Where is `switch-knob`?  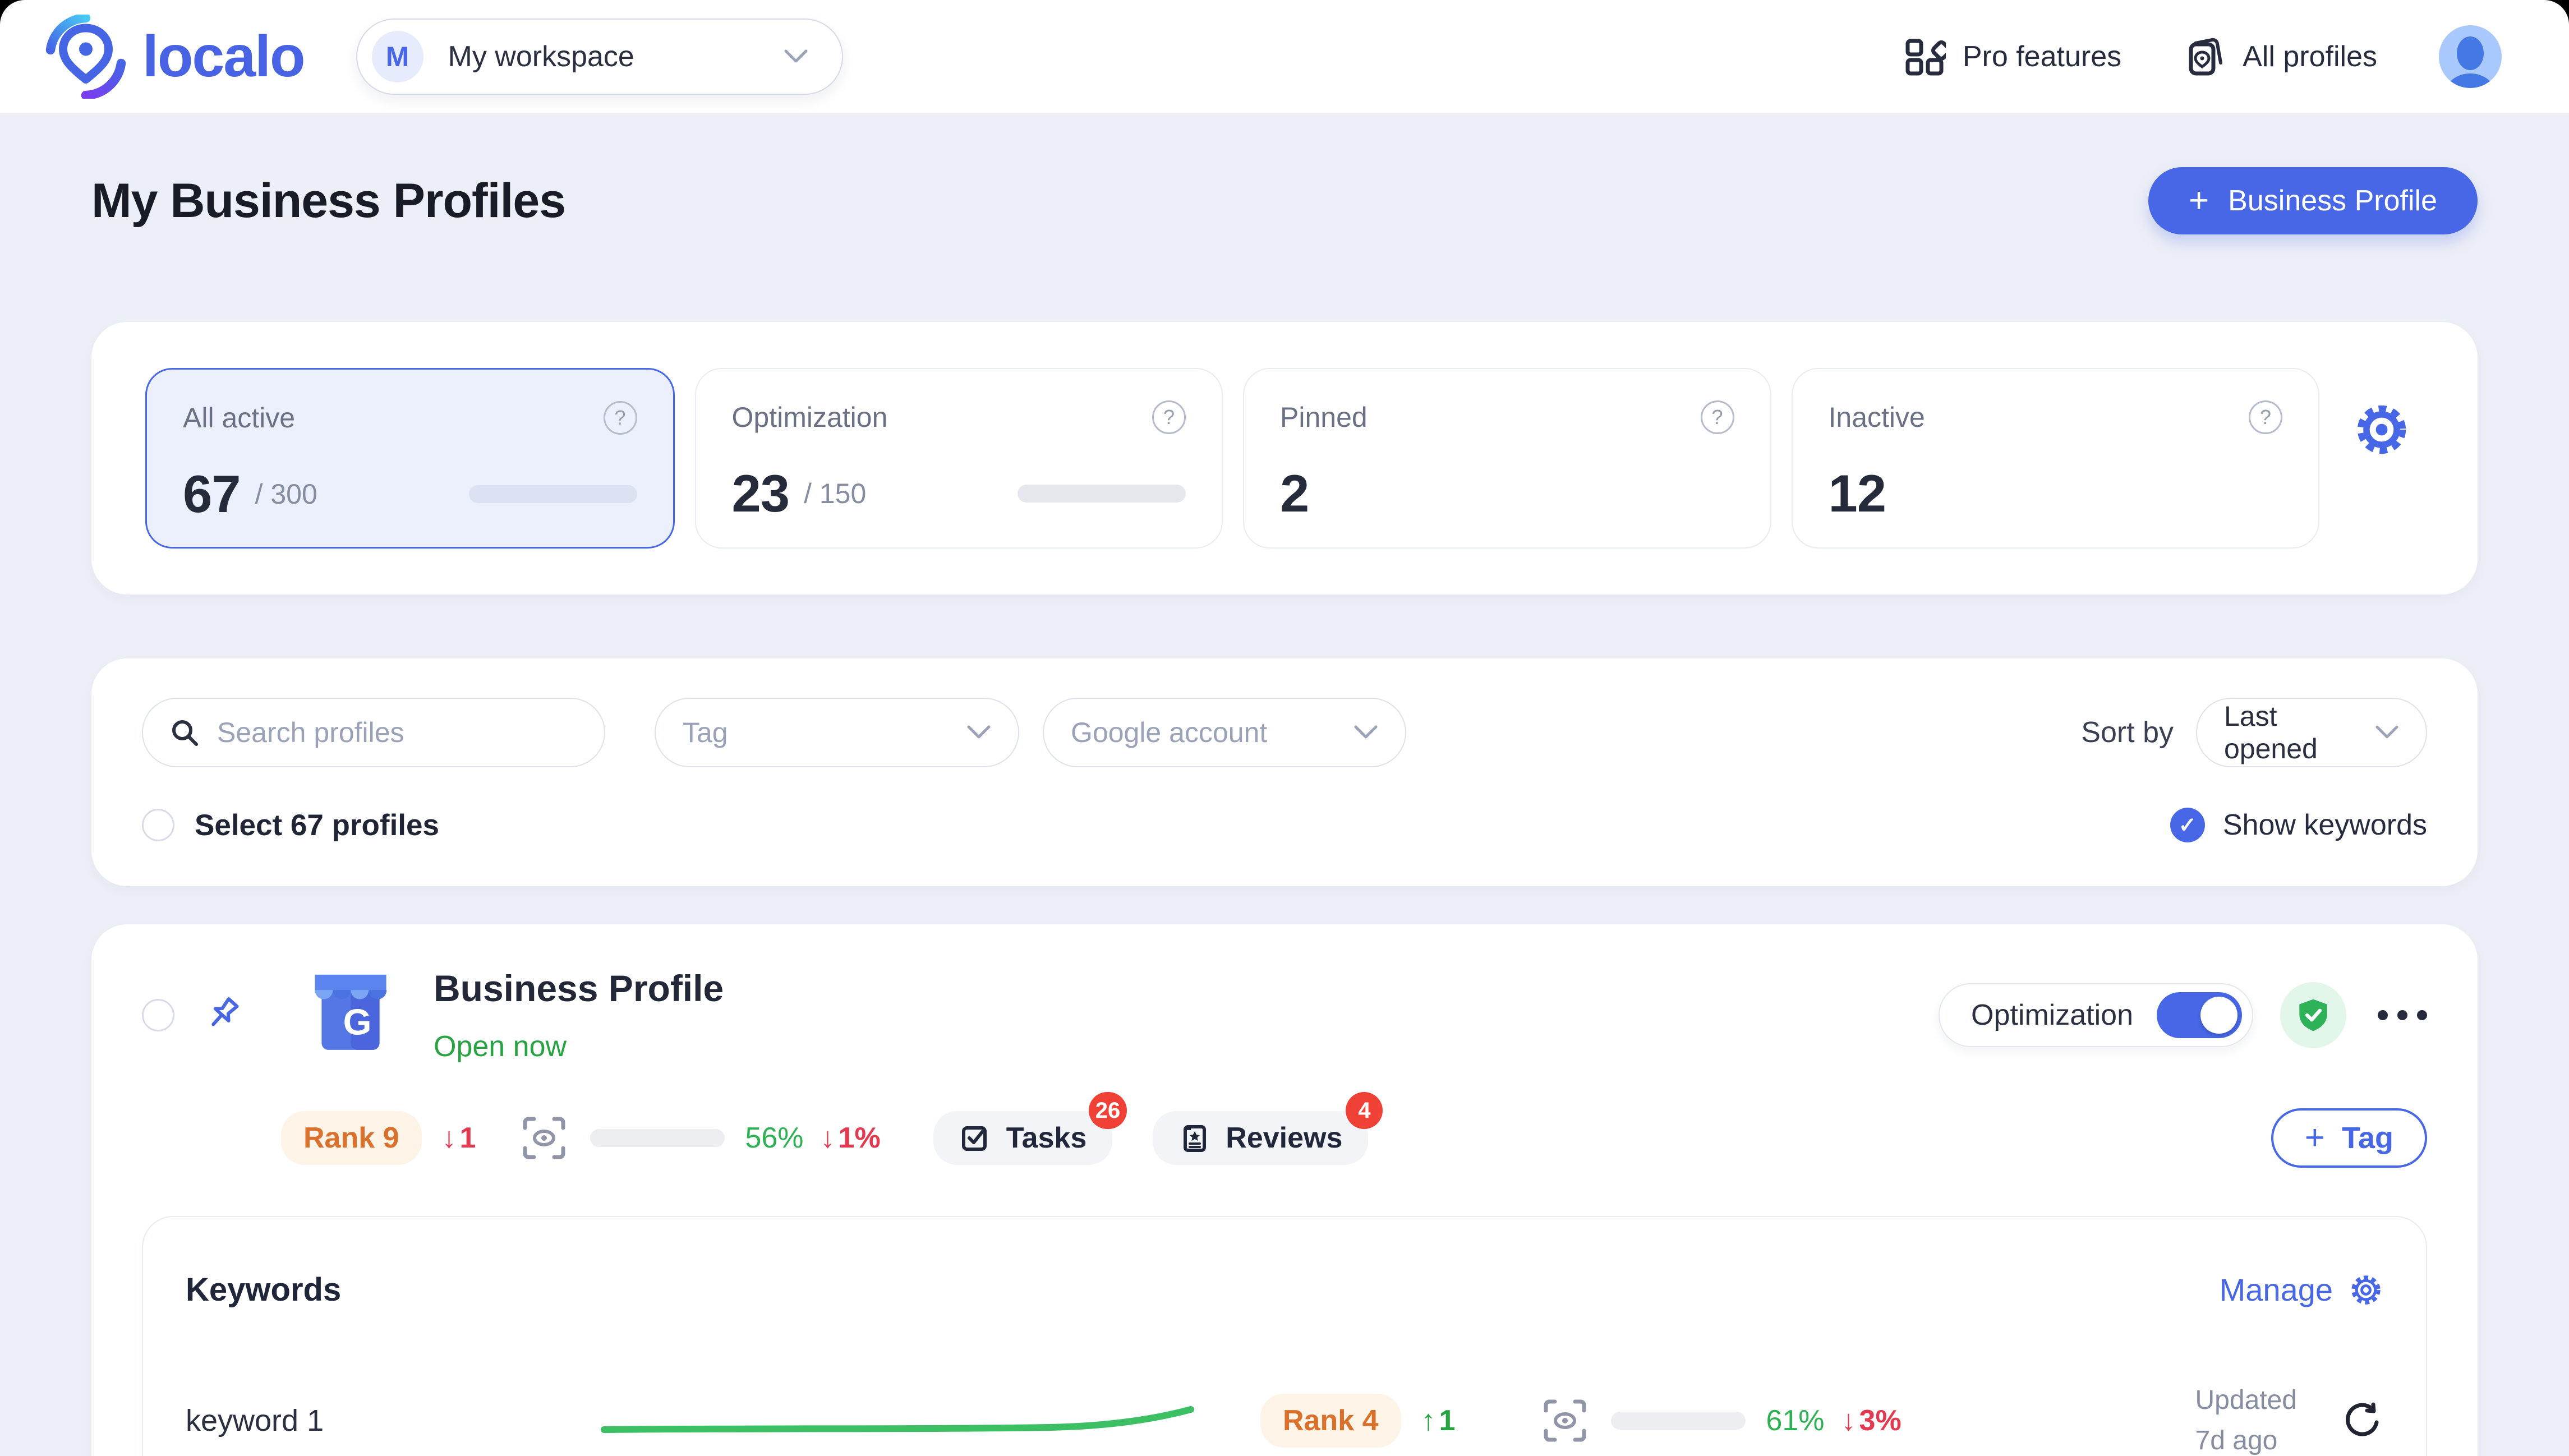 switch-knob is located at coordinates (2218, 1015).